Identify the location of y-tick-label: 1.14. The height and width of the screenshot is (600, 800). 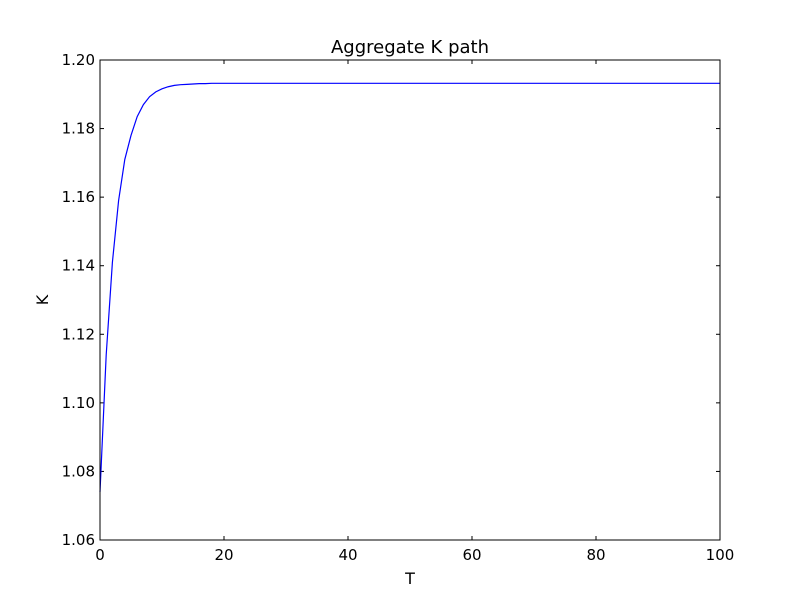
(78, 266).